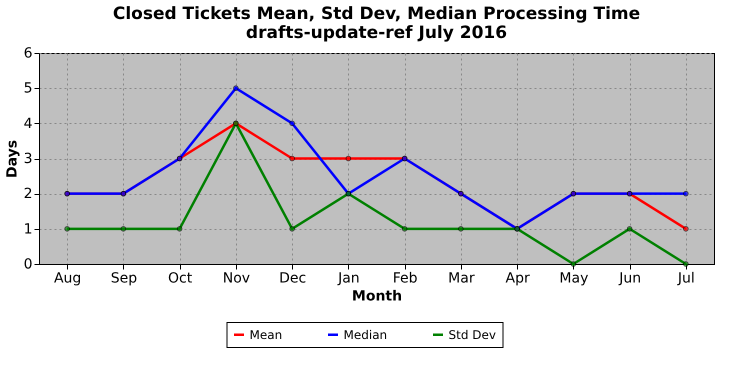 This screenshot has height=378, width=731. What do you see at coordinates (377, 296) in the screenshot?
I see `x-axis-title: Month` at bounding box center [377, 296].